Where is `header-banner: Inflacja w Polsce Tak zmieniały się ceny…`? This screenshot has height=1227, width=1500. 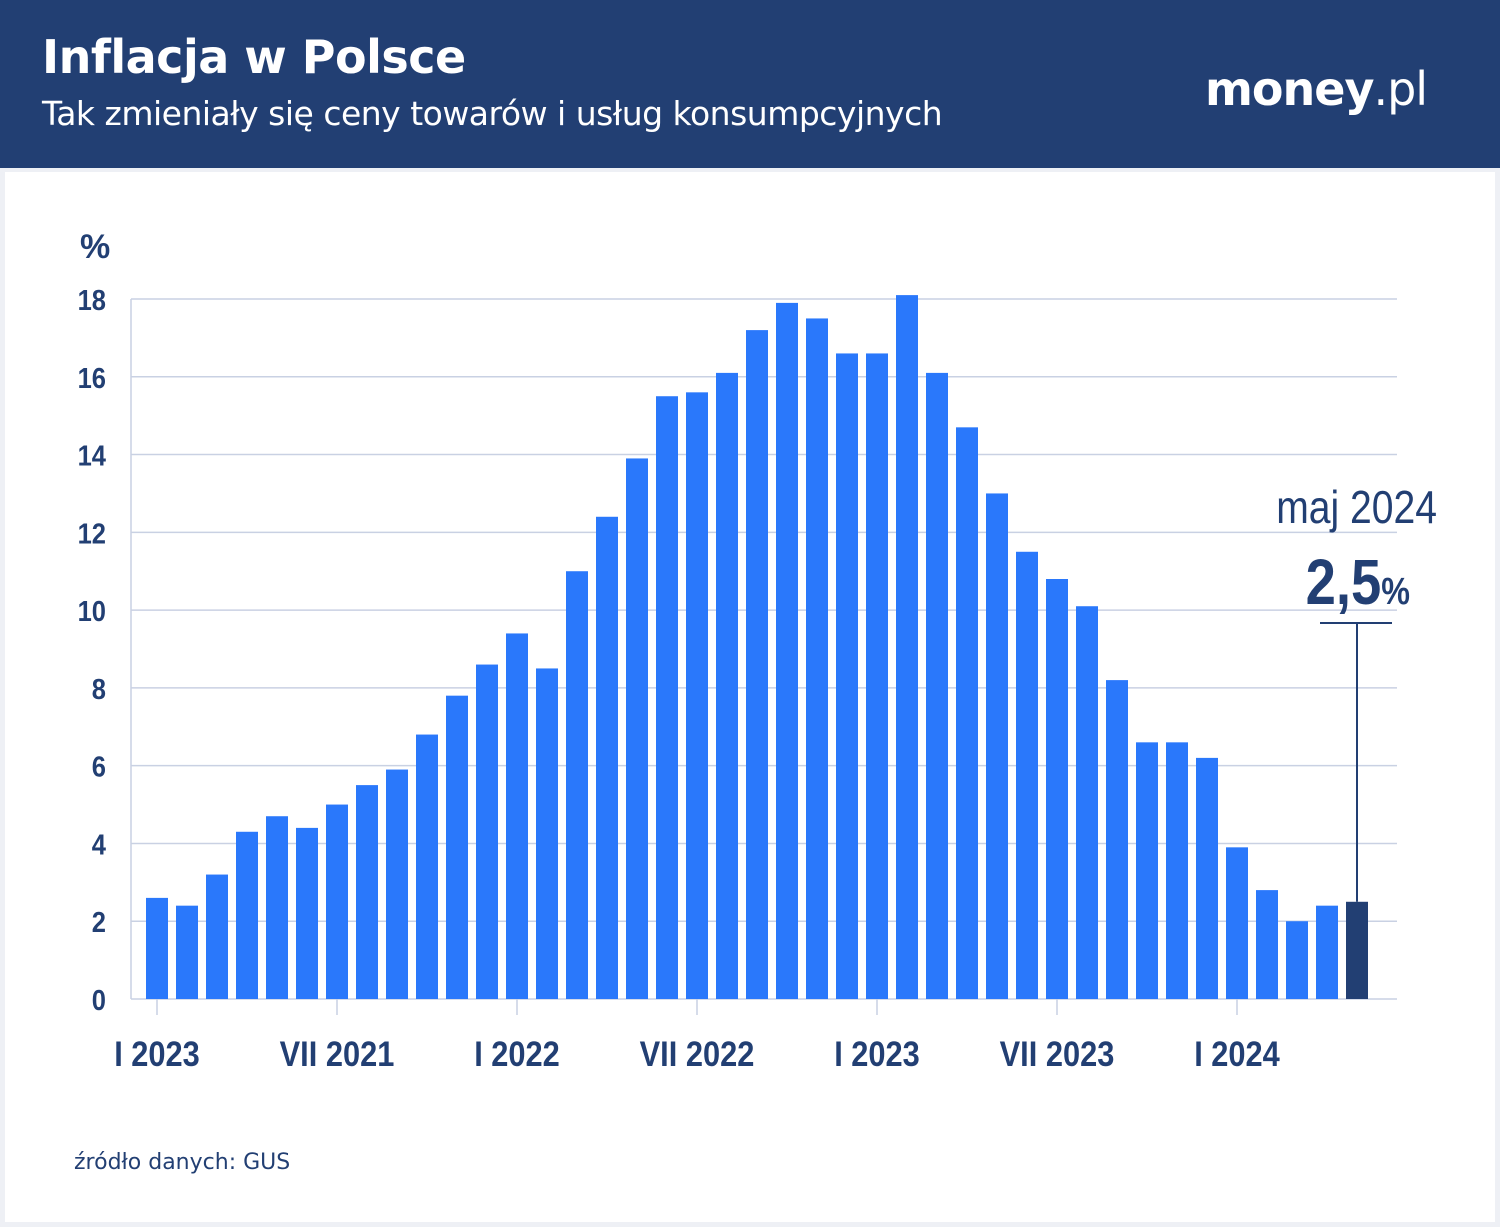
header-banner: Inflacja w Polsce Tak zmieniały się ceny… is located at coordinates (750, 84).